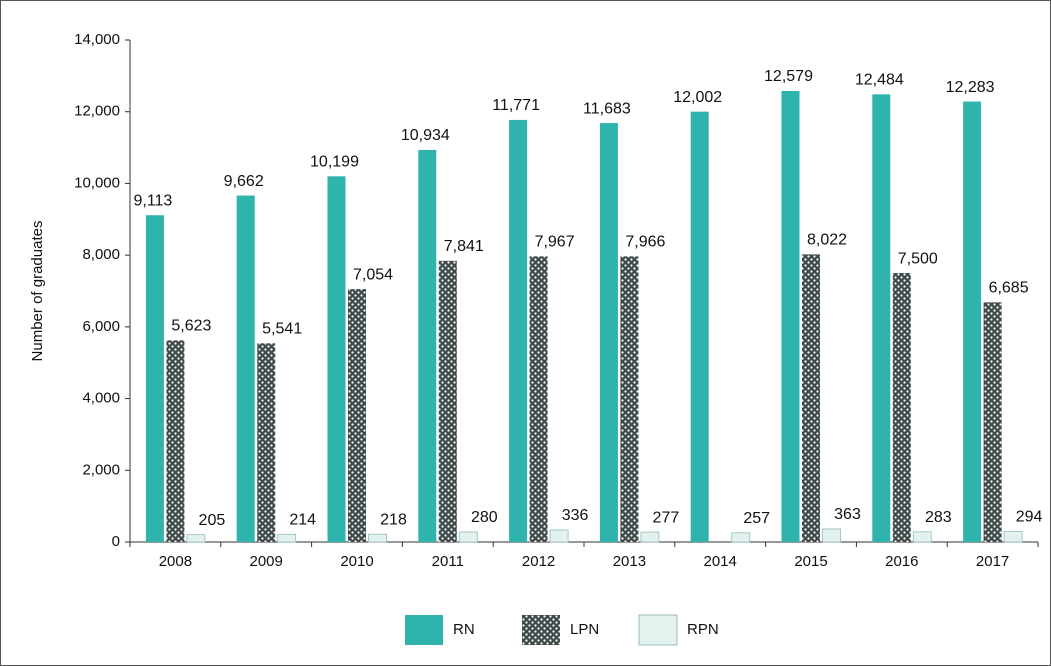 This screenshot has height=666, width=1051. I want to click on data-label: 218, so click(393, 519).